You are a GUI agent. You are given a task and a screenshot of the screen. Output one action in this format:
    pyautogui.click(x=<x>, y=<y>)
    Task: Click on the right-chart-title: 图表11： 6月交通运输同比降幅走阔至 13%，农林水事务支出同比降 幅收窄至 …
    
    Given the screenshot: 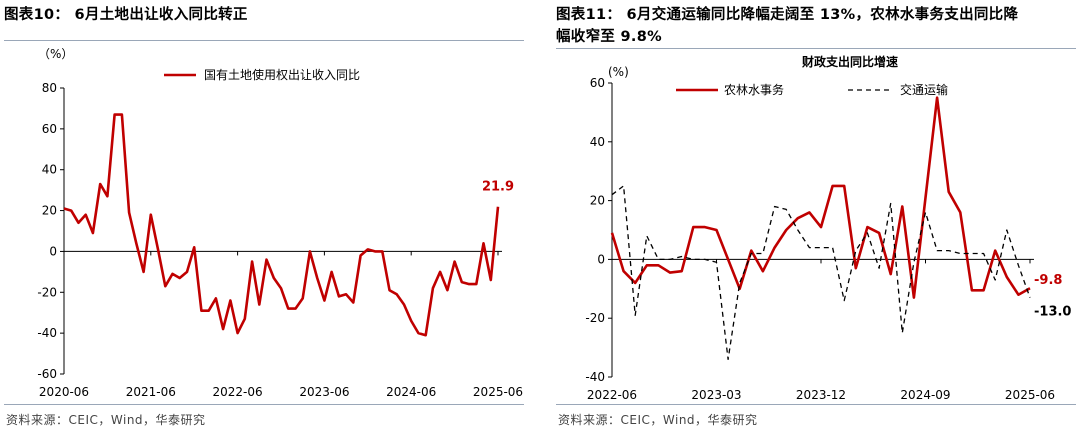 What is the action you would take?
    pyautogui.click(x=816, y=26)
    